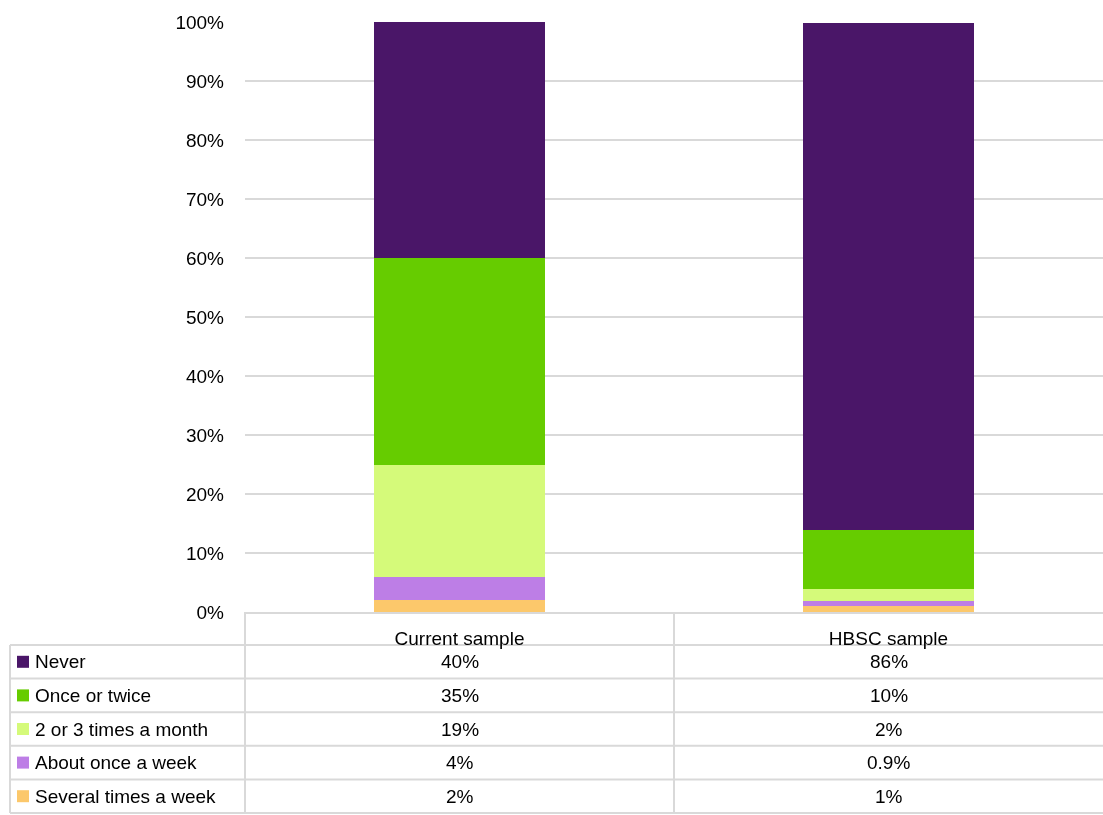 The width and height of the screenshot is (1103, 815). Describe the element at coordinates (205, 317) in the screenshot. I see `y-tick-label: 50%` at that location.